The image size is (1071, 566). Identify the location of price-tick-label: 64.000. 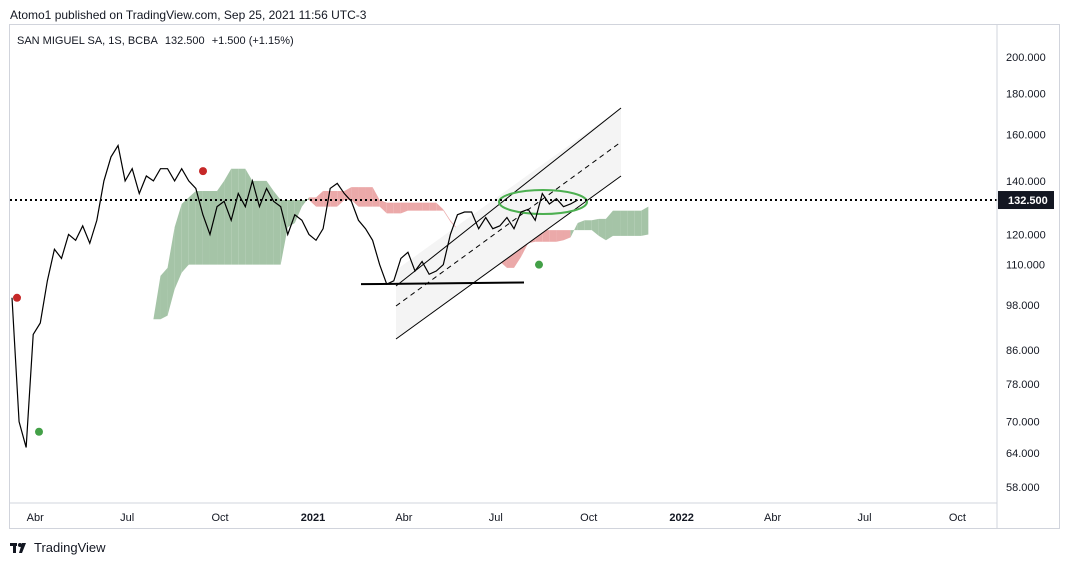
(1023, 454).